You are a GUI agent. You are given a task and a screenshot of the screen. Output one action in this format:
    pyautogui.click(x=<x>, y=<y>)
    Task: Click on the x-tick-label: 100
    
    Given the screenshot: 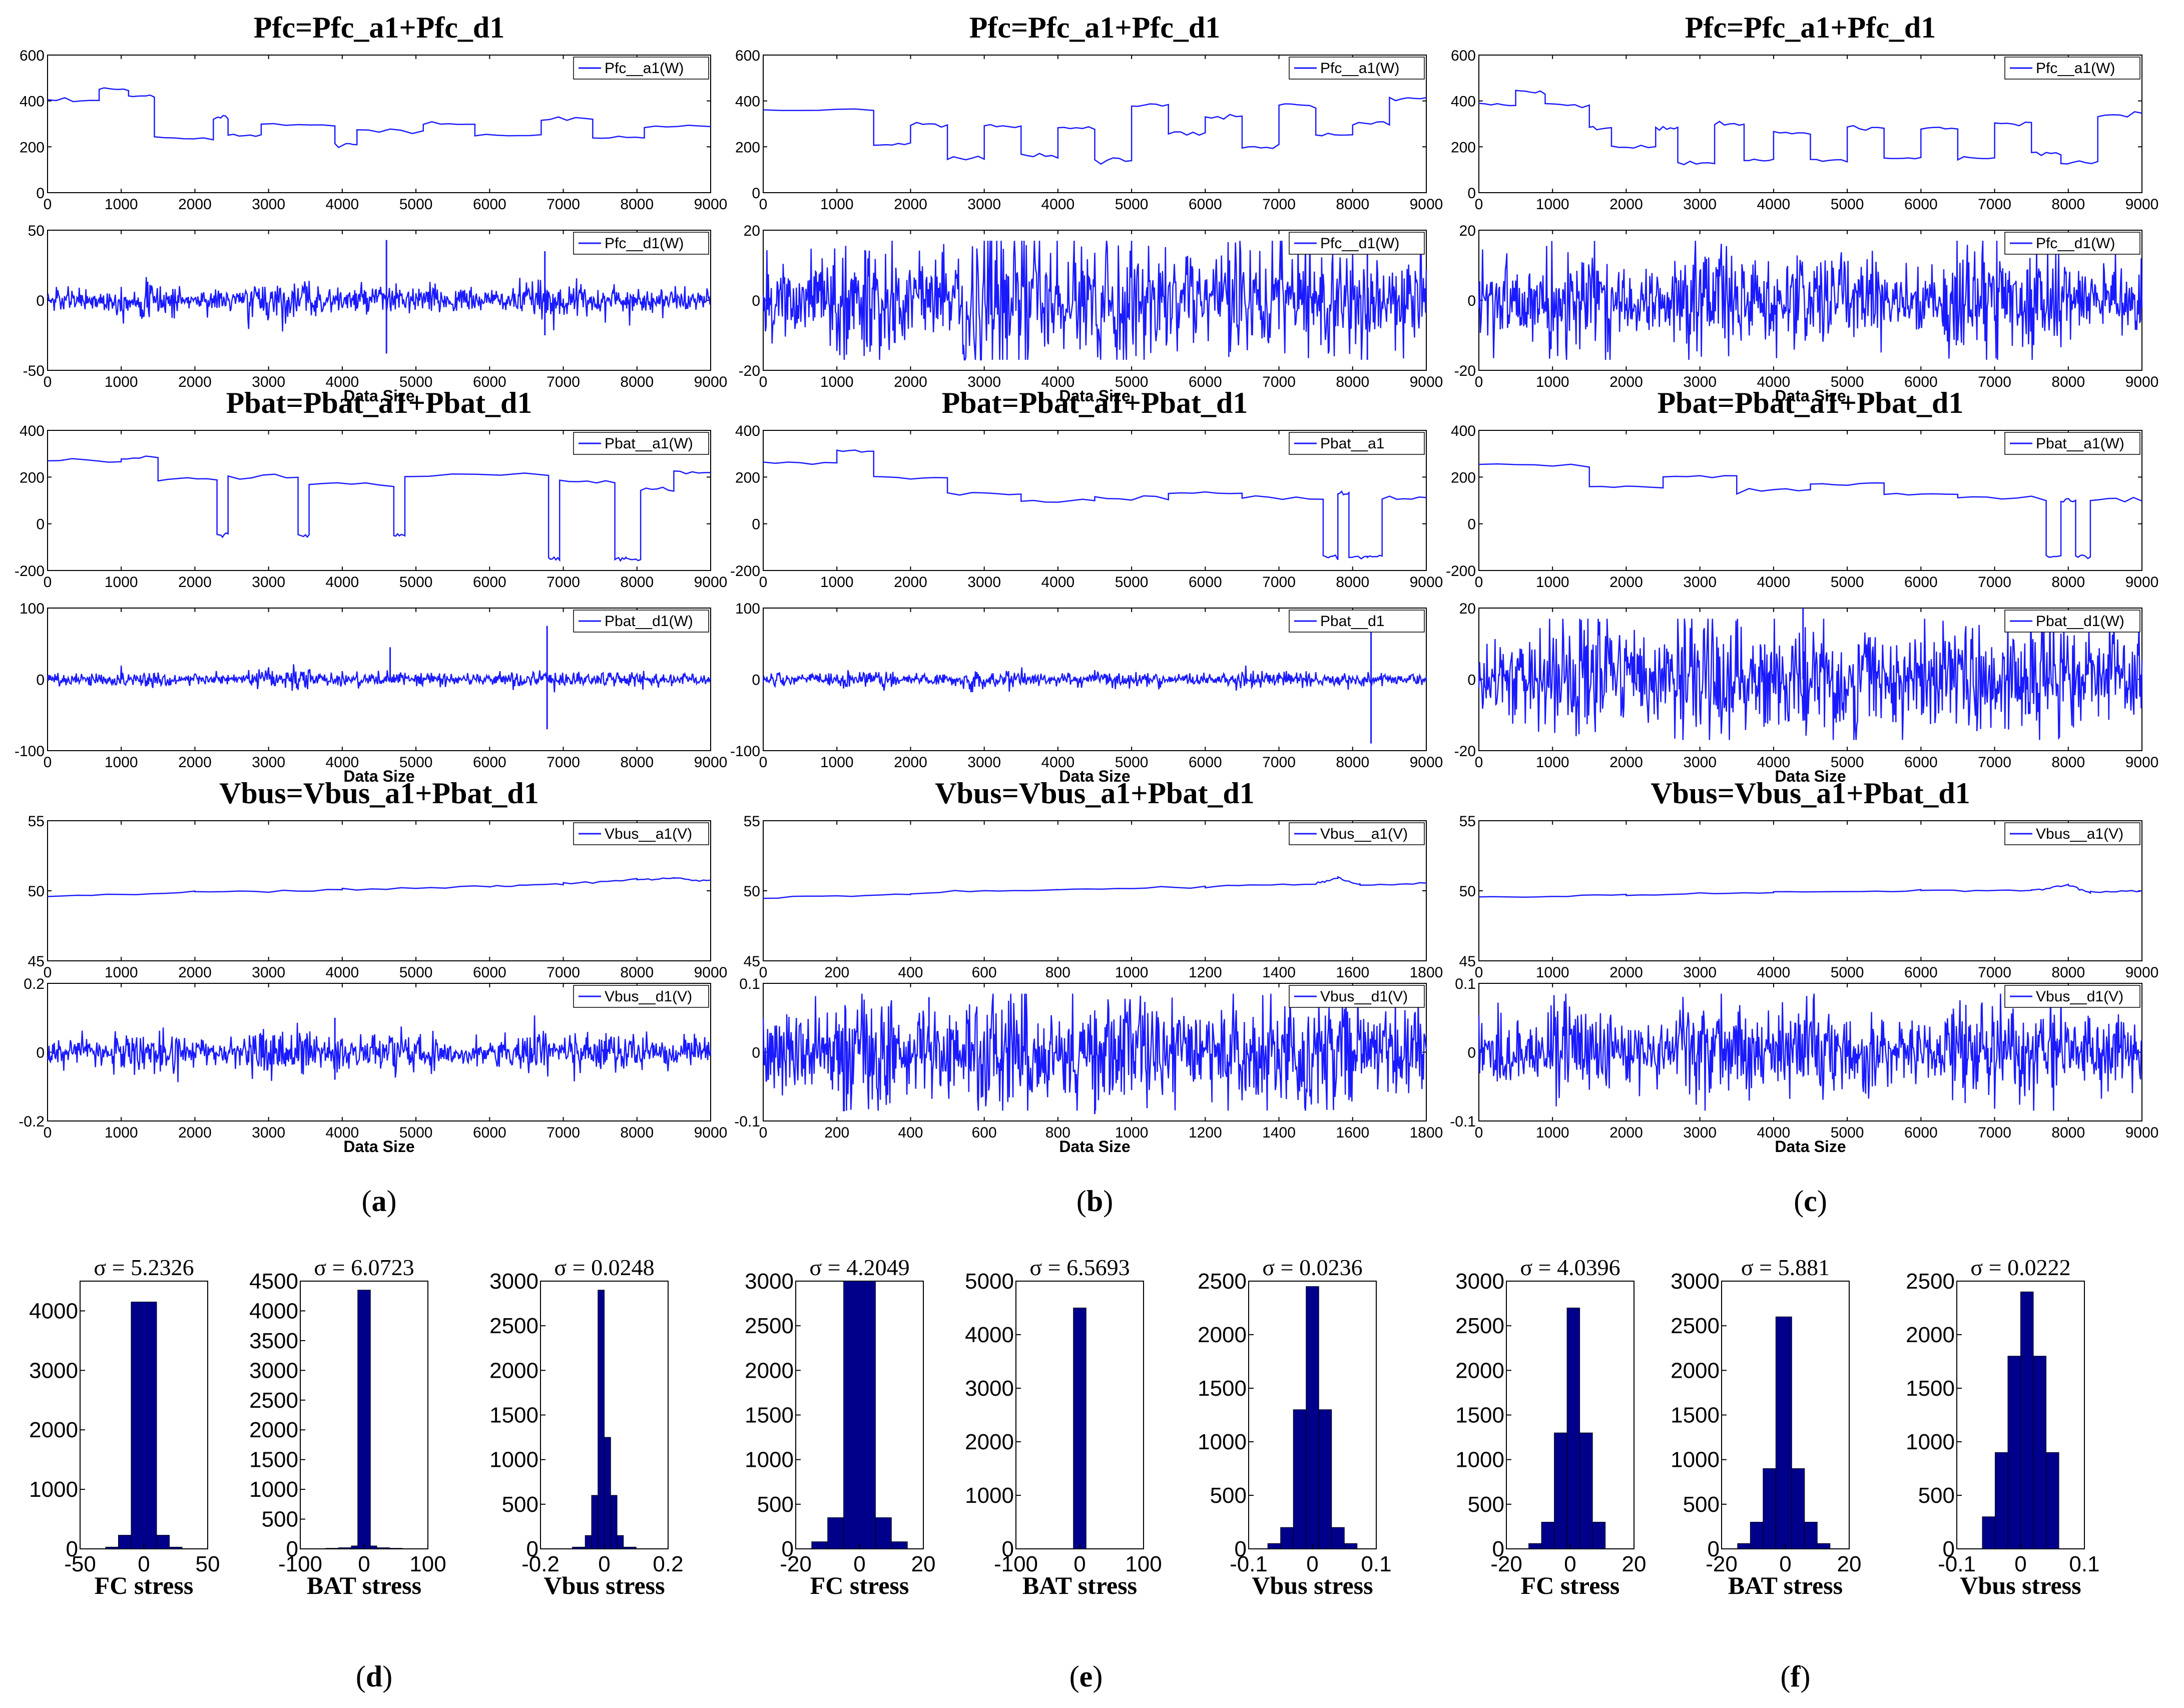 What is the action you would take?
    pyautogui.click(x=1143, y=1564)
    